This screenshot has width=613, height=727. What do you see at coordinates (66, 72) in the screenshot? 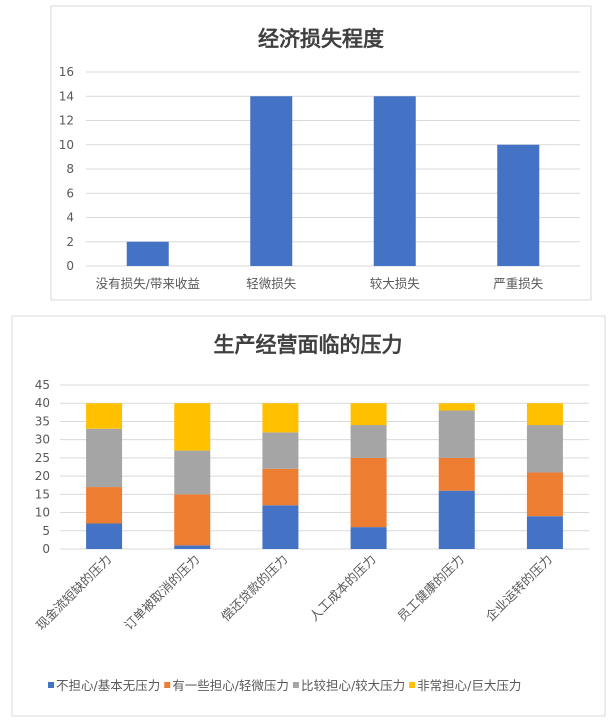
I see `y-tick-label: 16` at bounding box center [66, 72].